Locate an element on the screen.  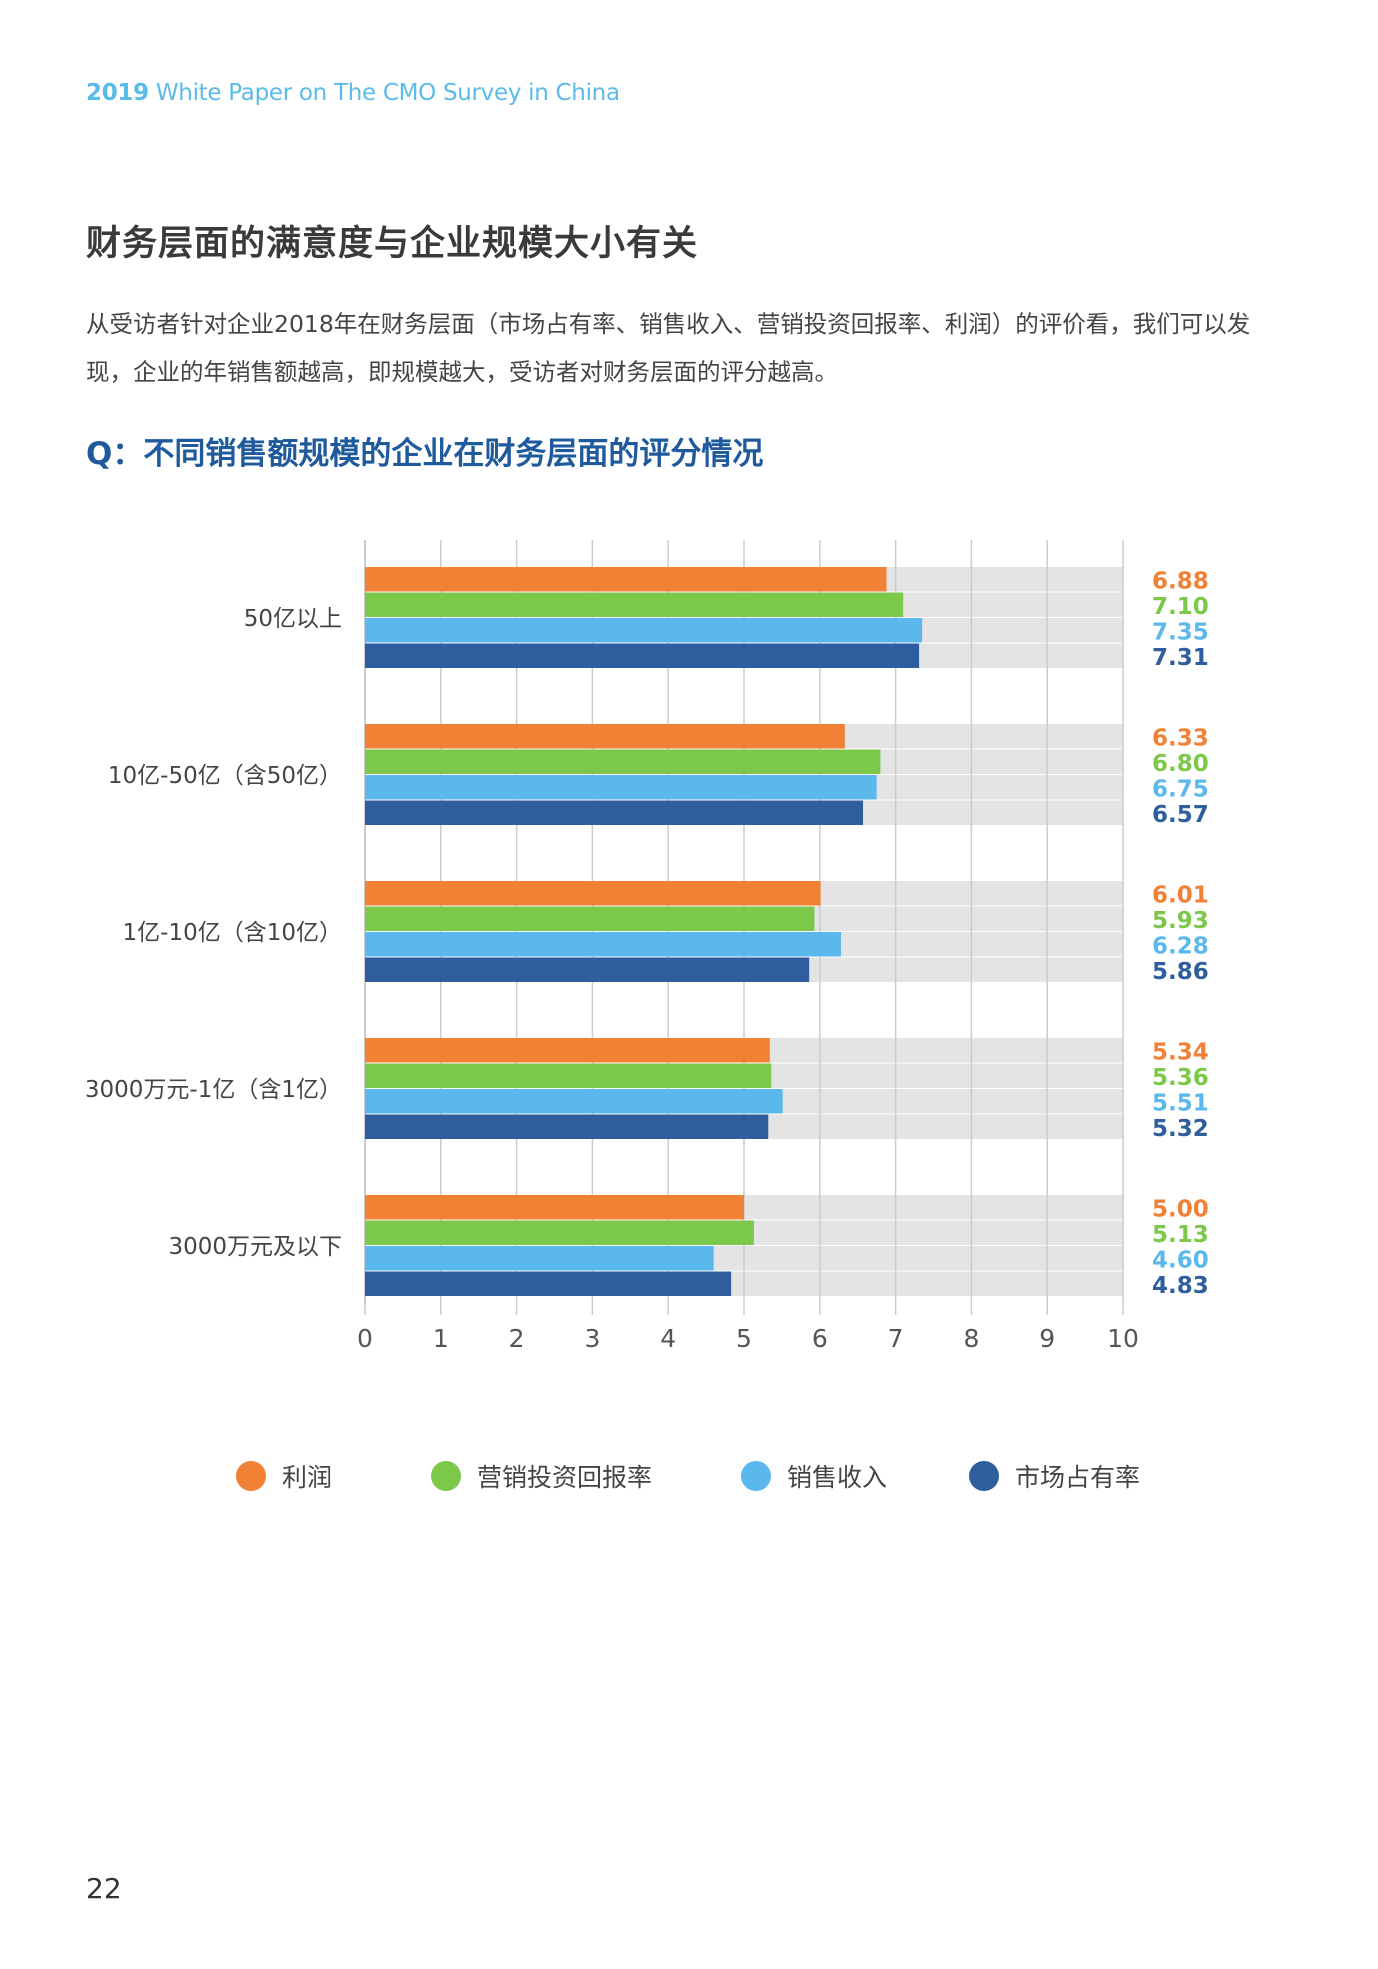
x-tick-label: 8 is located at coordinates (971, 1338).